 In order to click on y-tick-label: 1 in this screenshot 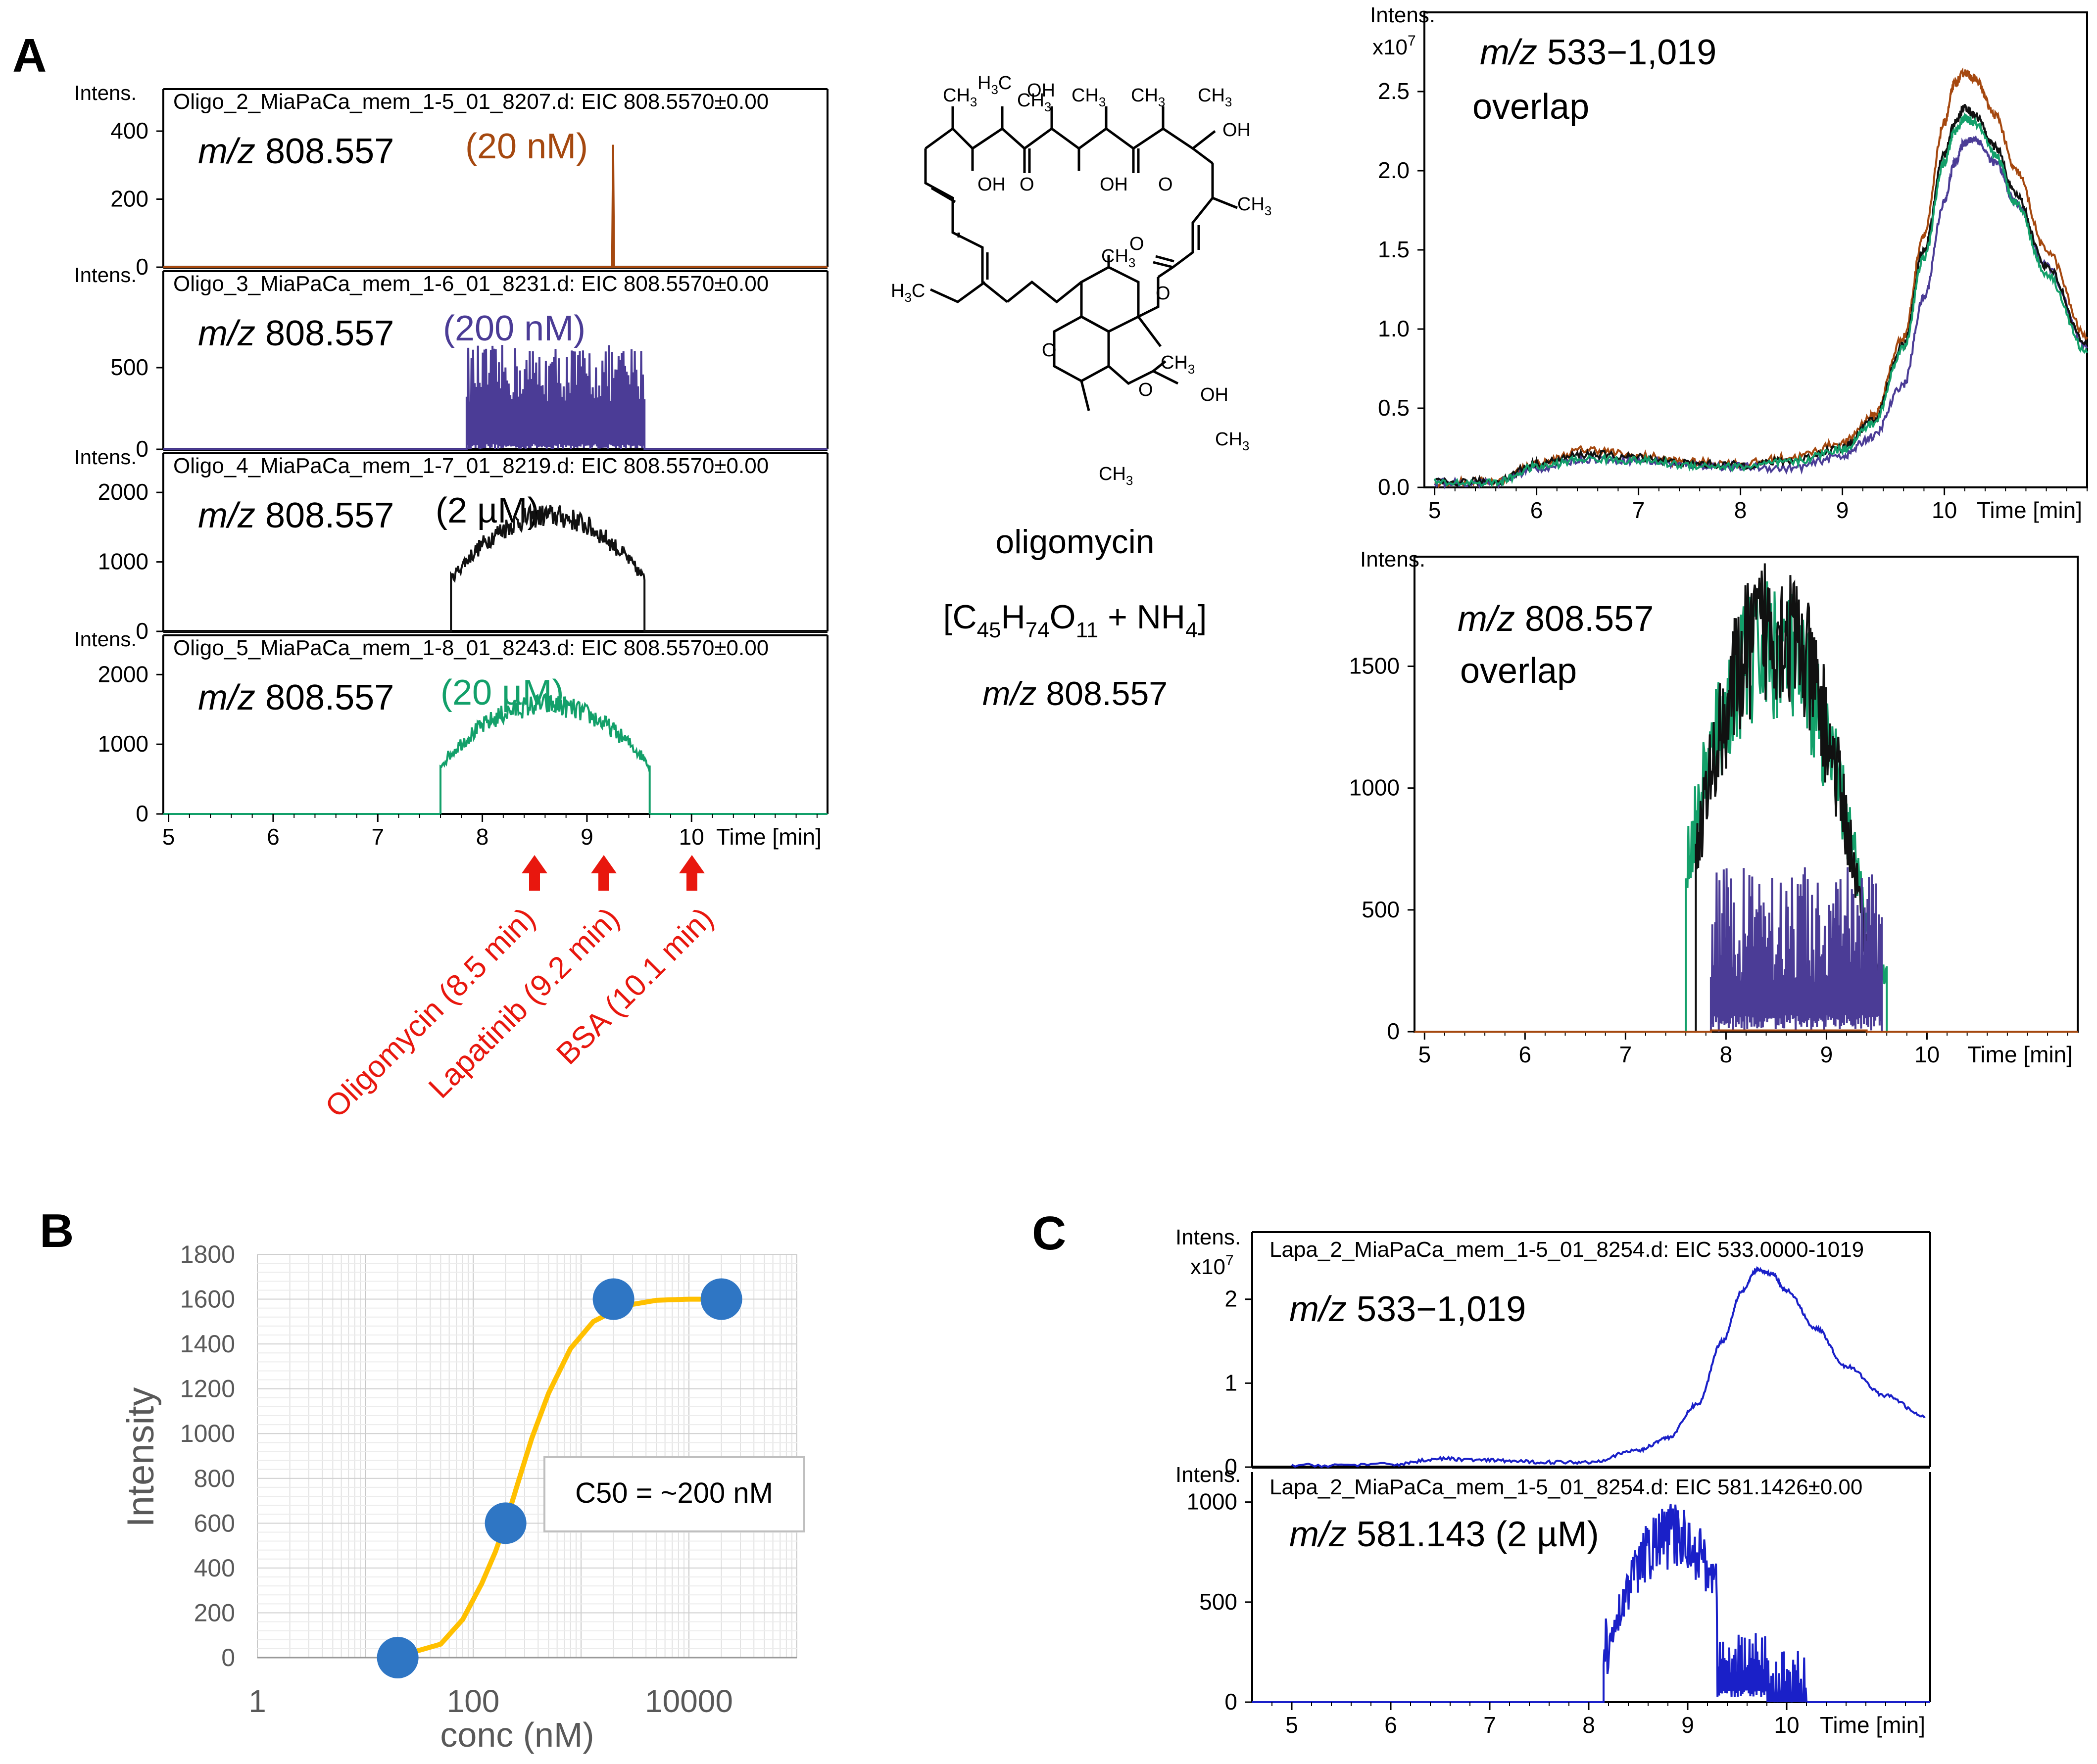, I will do `click(1230, 1382)`.